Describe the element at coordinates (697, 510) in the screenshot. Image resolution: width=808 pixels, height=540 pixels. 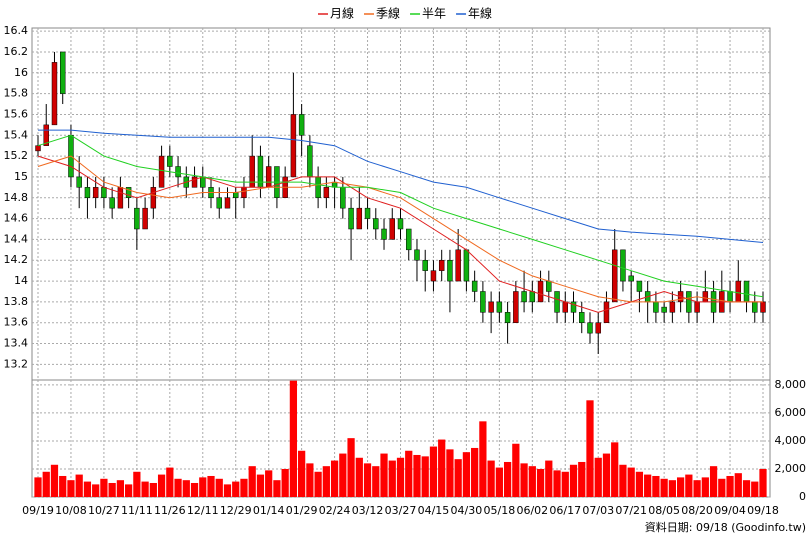
I see `x-tick-label: 08/20` at that location.